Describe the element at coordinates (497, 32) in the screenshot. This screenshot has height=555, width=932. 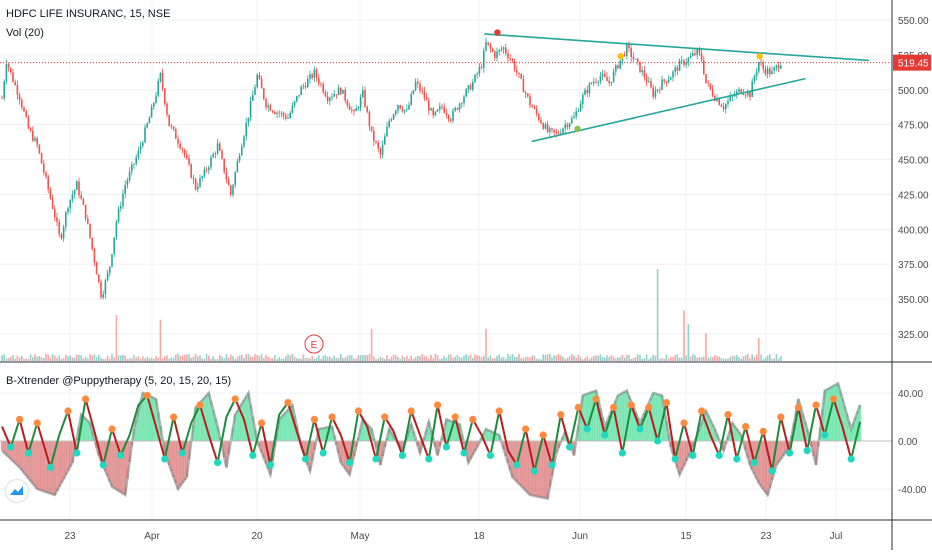
I see `red-dot` at that location.